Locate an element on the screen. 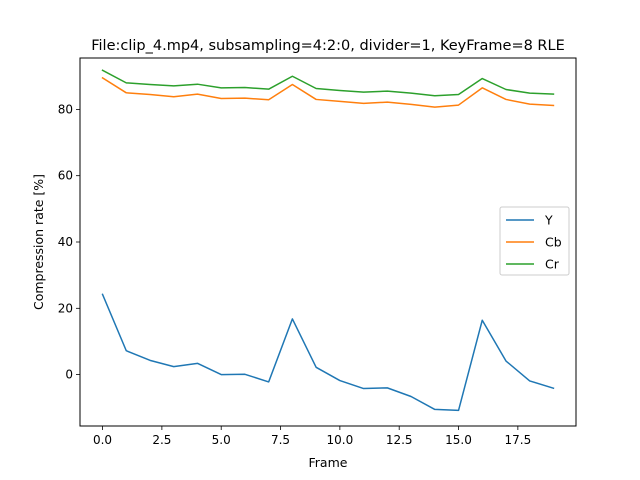 This screenshot has height=480, width=640. x-tick-label: 2.5 is located at coordinates (161, 440).